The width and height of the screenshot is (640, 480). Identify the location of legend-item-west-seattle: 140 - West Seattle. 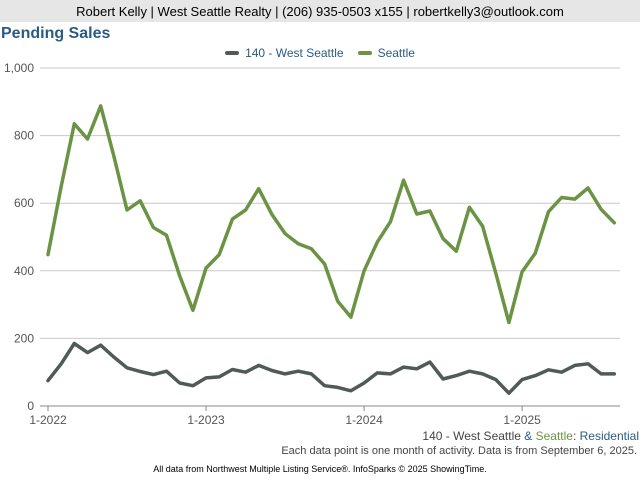
(284, 53).